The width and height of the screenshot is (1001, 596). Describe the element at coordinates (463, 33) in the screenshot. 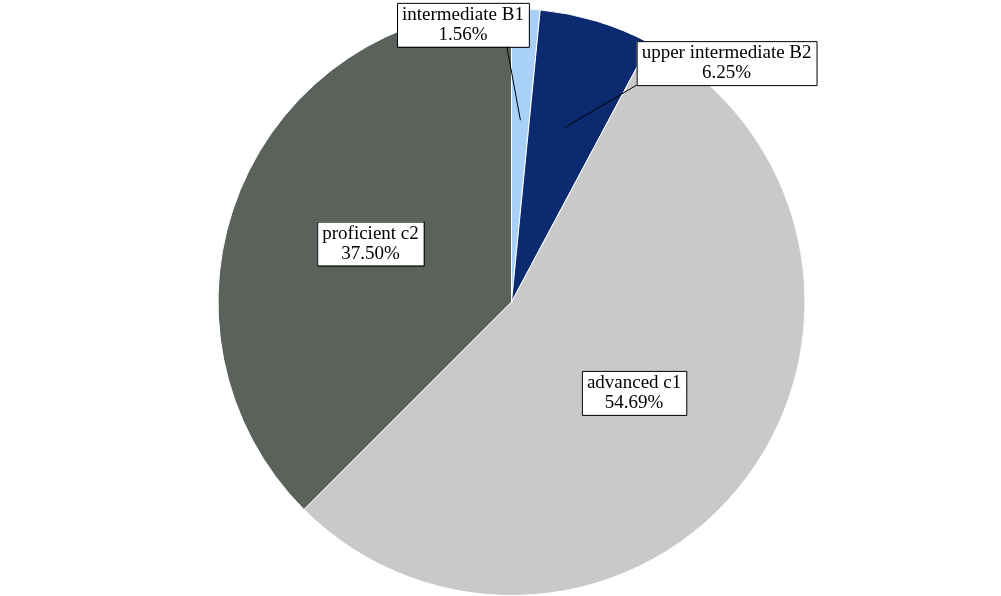

I see `data-label: 1.56%` at that location.